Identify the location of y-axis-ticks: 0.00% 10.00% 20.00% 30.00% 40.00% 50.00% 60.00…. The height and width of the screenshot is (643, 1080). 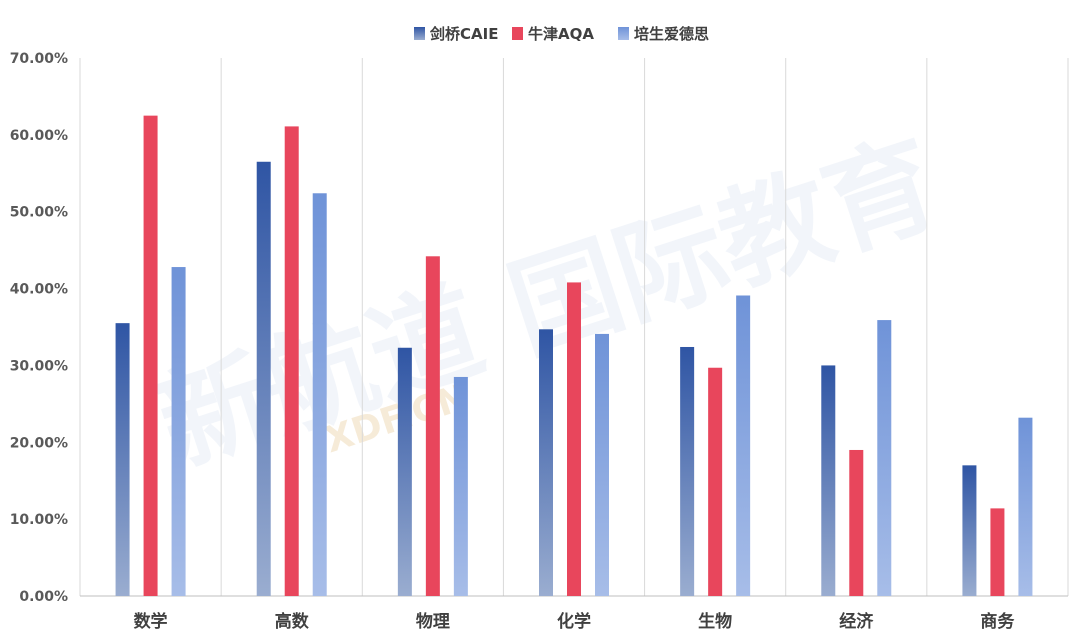
(39, 328).